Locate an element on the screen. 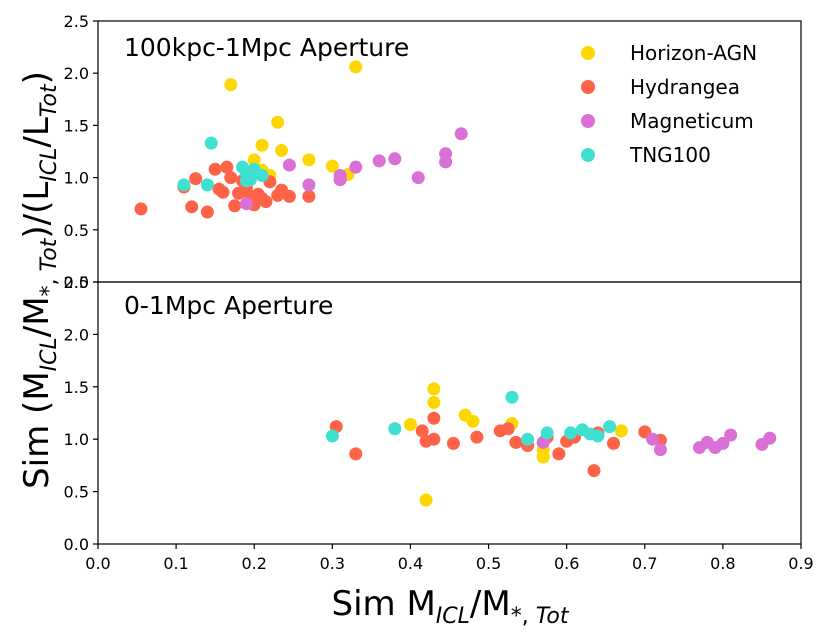  legend-label-magneticum: Magneticum is located at coordinates (692, 121).